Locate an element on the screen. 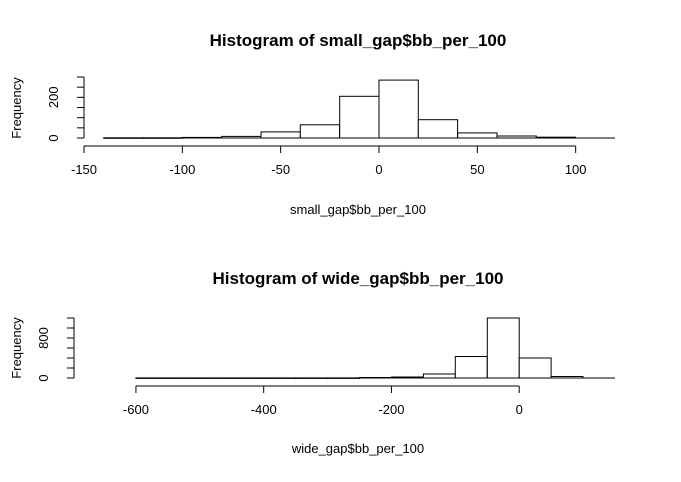 This screenshot has width=681, height=482. chart-title: Histogram of wide_gap$bb_per_100 is located at coordinates (358, 278).